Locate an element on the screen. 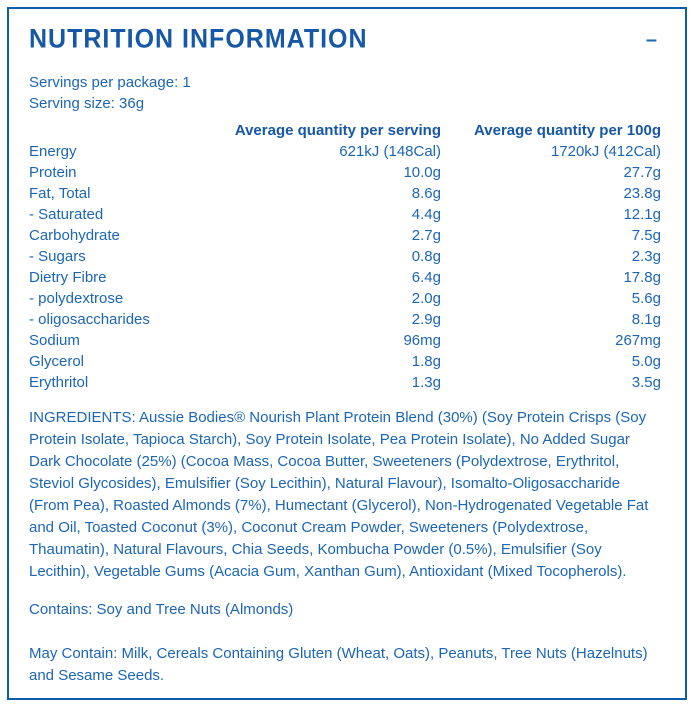  row-per-serving: 10.0g is located at coordinates (422, 172).